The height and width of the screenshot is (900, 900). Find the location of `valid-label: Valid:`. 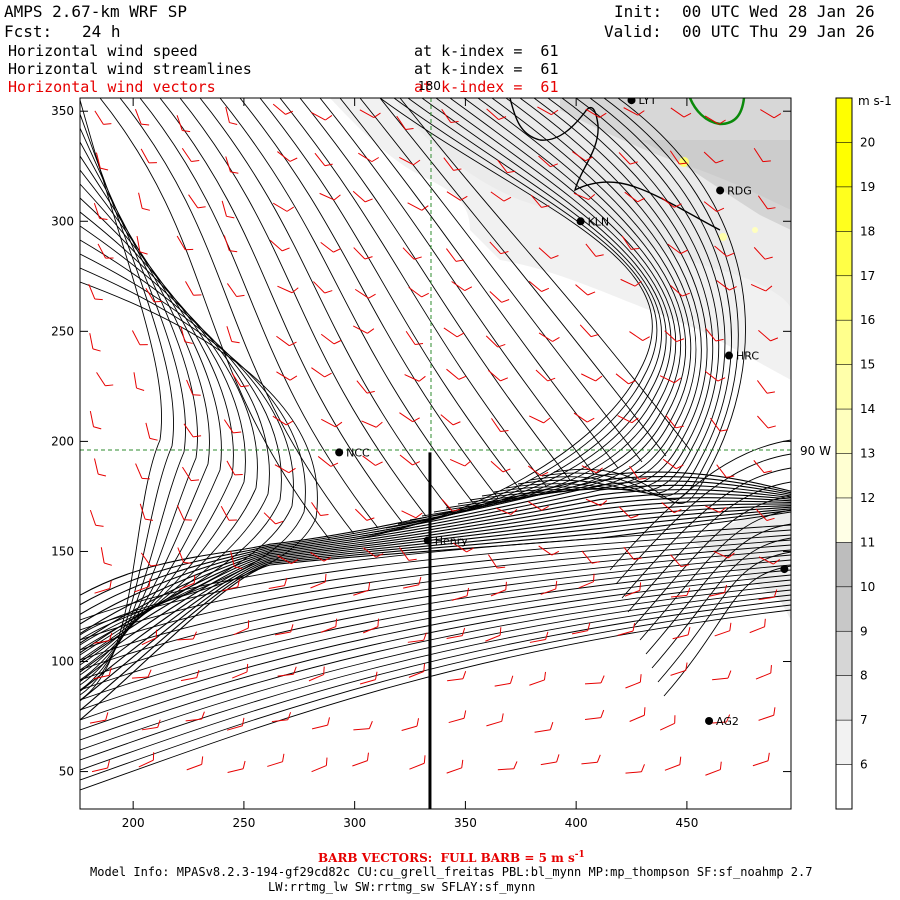

valid-label: Valid: is located at coordinates (633, 31).